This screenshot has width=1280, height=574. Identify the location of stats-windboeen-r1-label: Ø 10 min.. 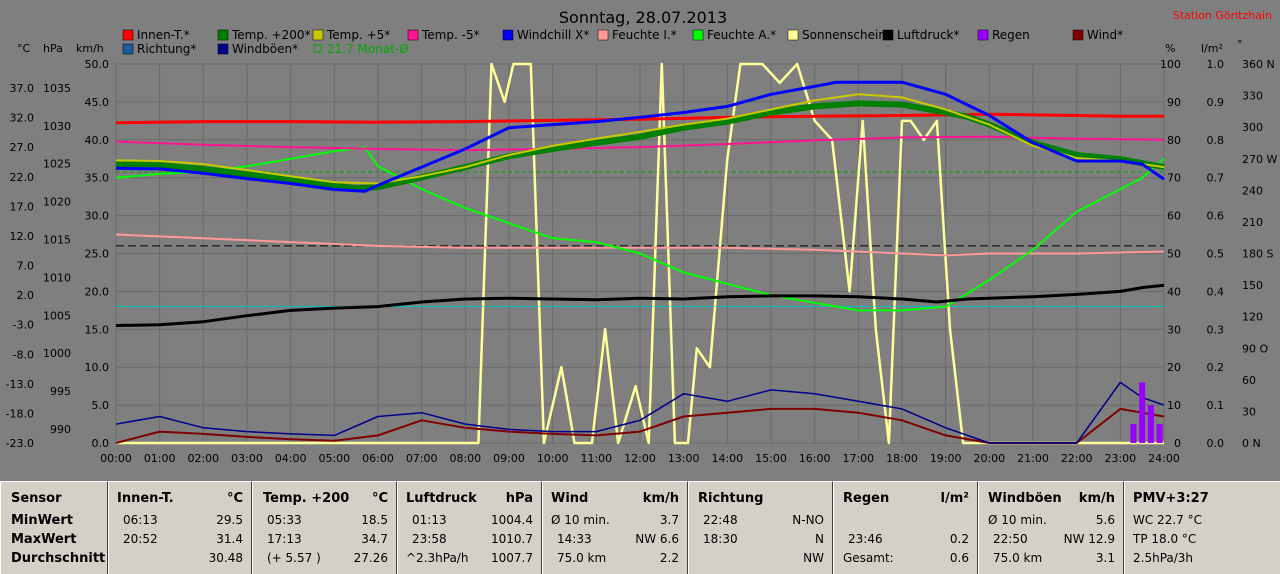
(1017, 520).